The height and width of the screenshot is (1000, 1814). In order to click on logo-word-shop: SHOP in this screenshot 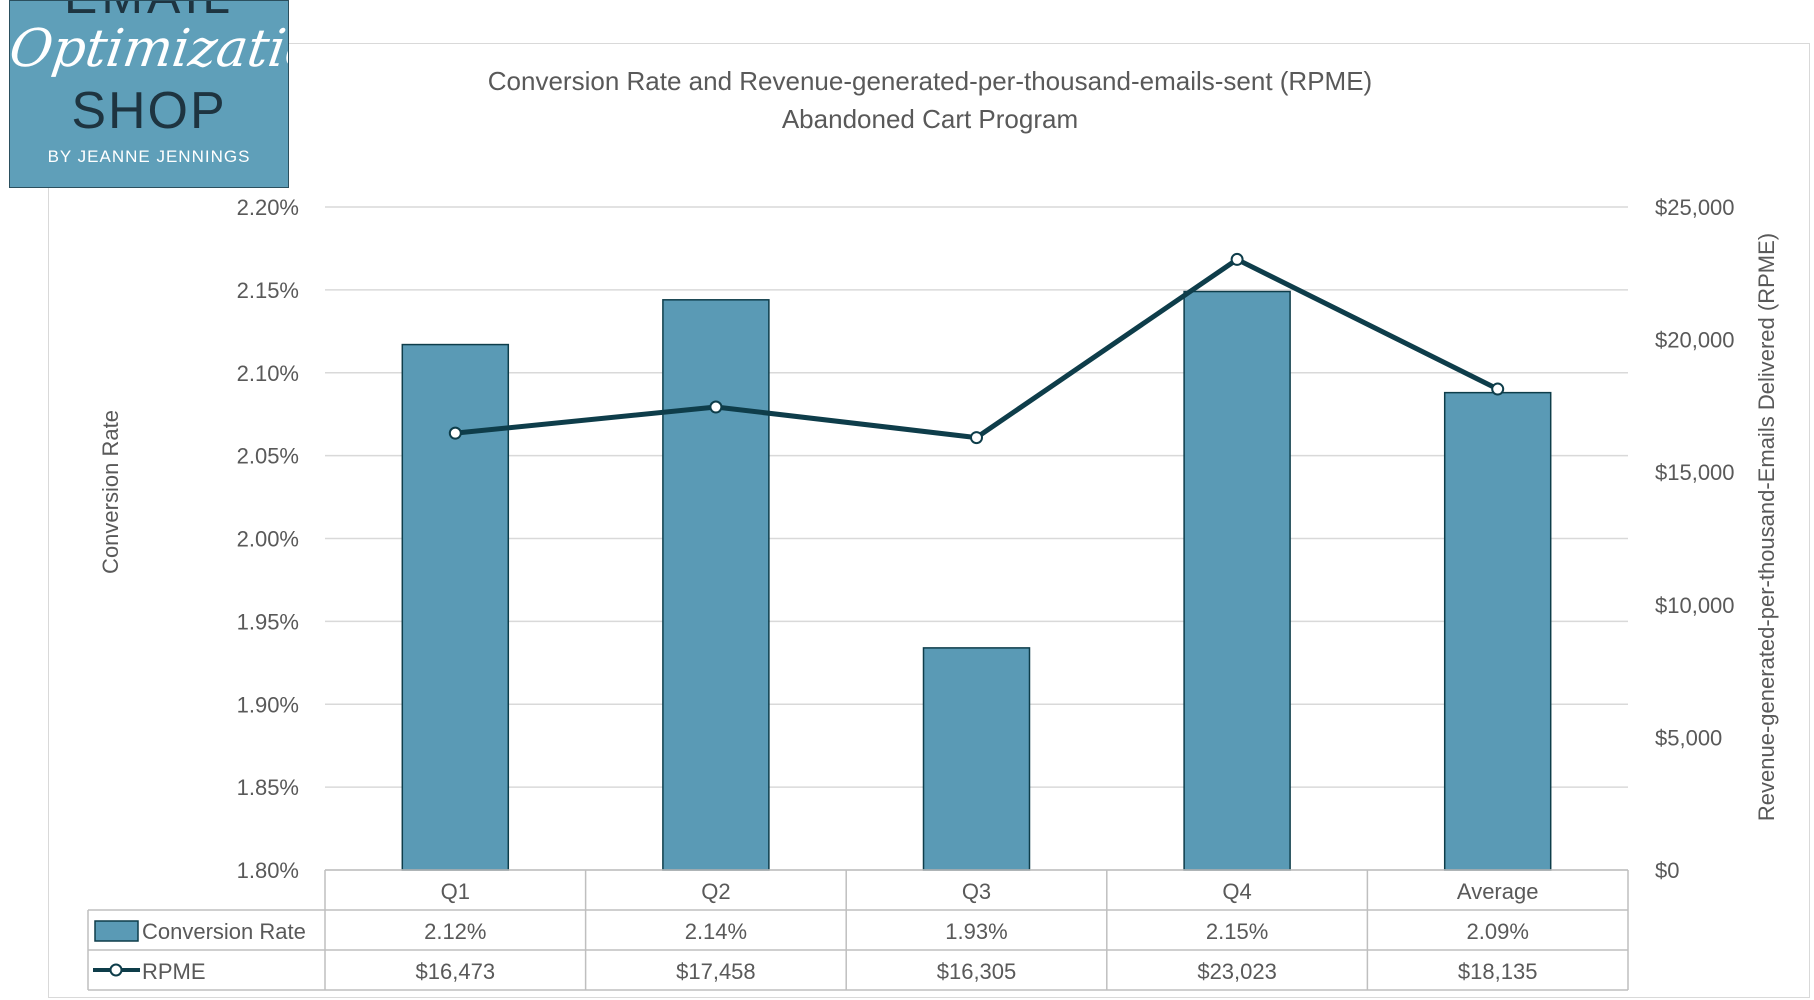, I will do `click(149, 111)`.